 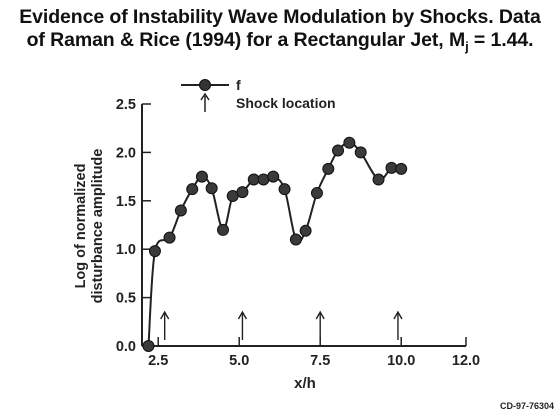 I want to click on legend-label-shock: Shock location, so click(x=286, y=103).